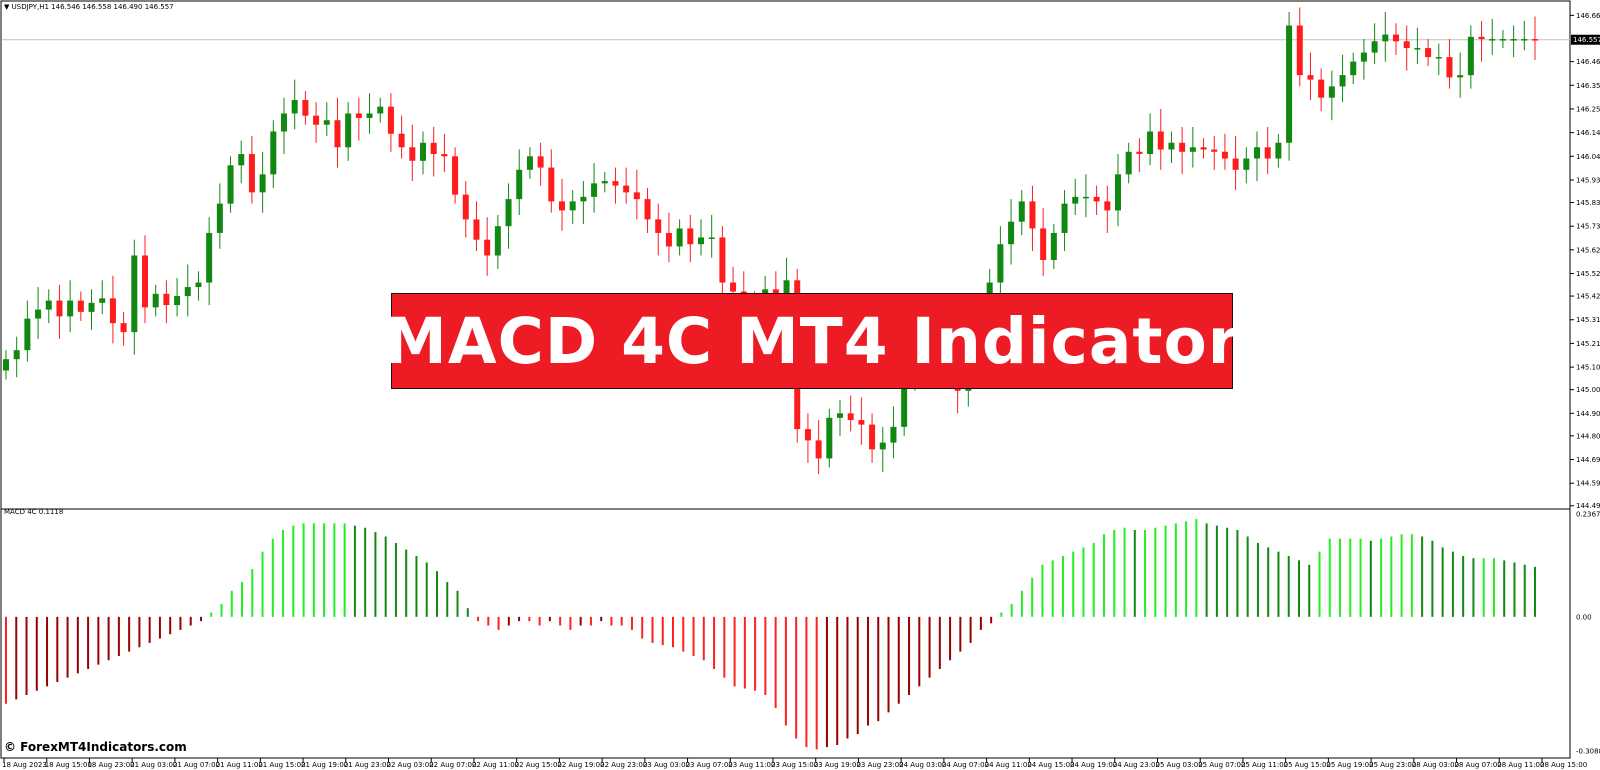 This screenshot has width=1600, height=770. What do you see at coordinates (538, 765) in the screenshot?
I see `time-tick-label: 22 Aug 15:00` at bounding box center [538, 765].